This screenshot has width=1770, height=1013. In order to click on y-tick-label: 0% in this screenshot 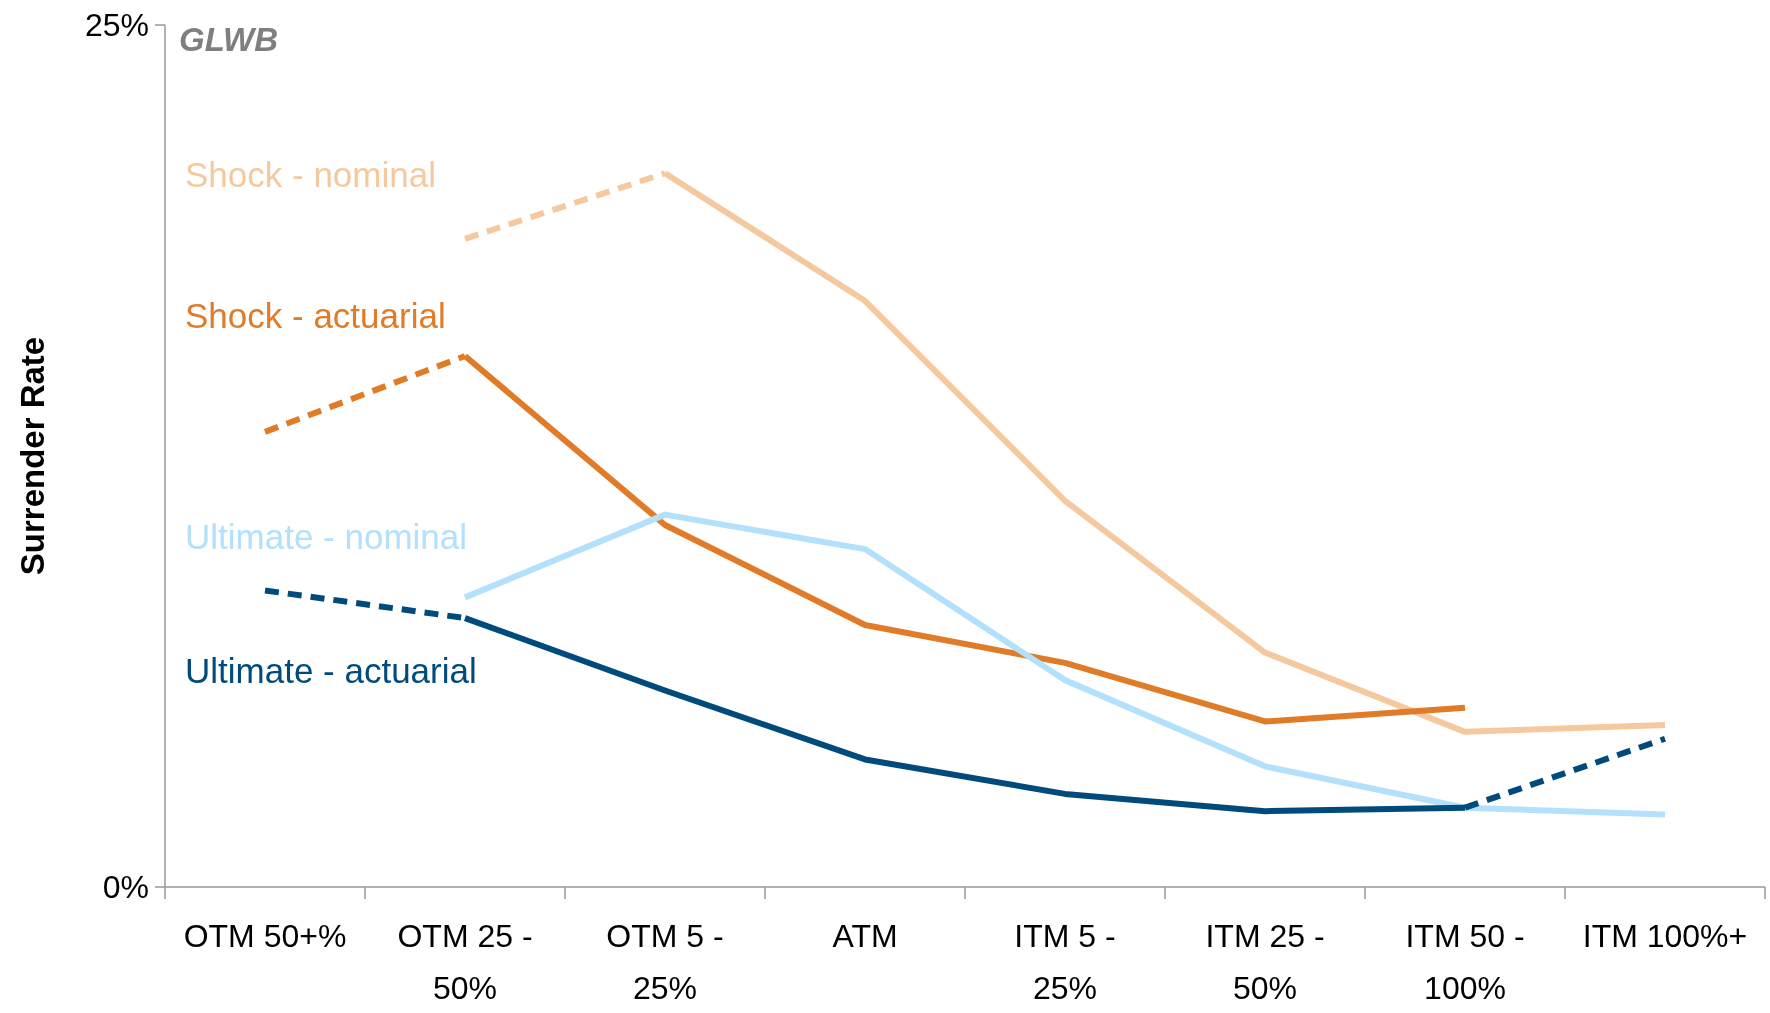, I will do `click(125, 887)`.